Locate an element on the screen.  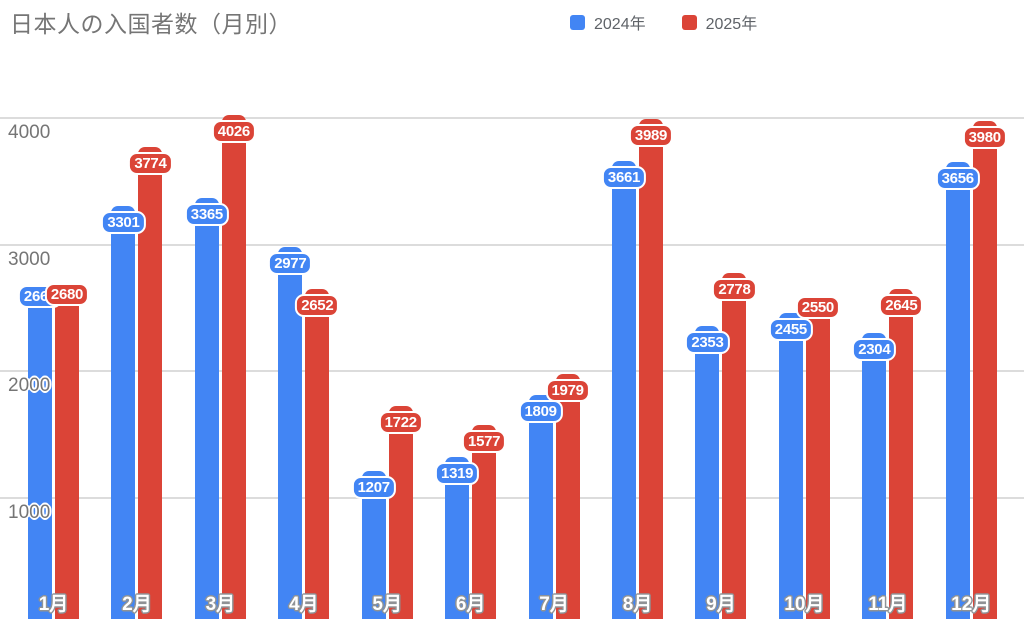
bar-2025年-12月 is located at coordinates (984, 369).